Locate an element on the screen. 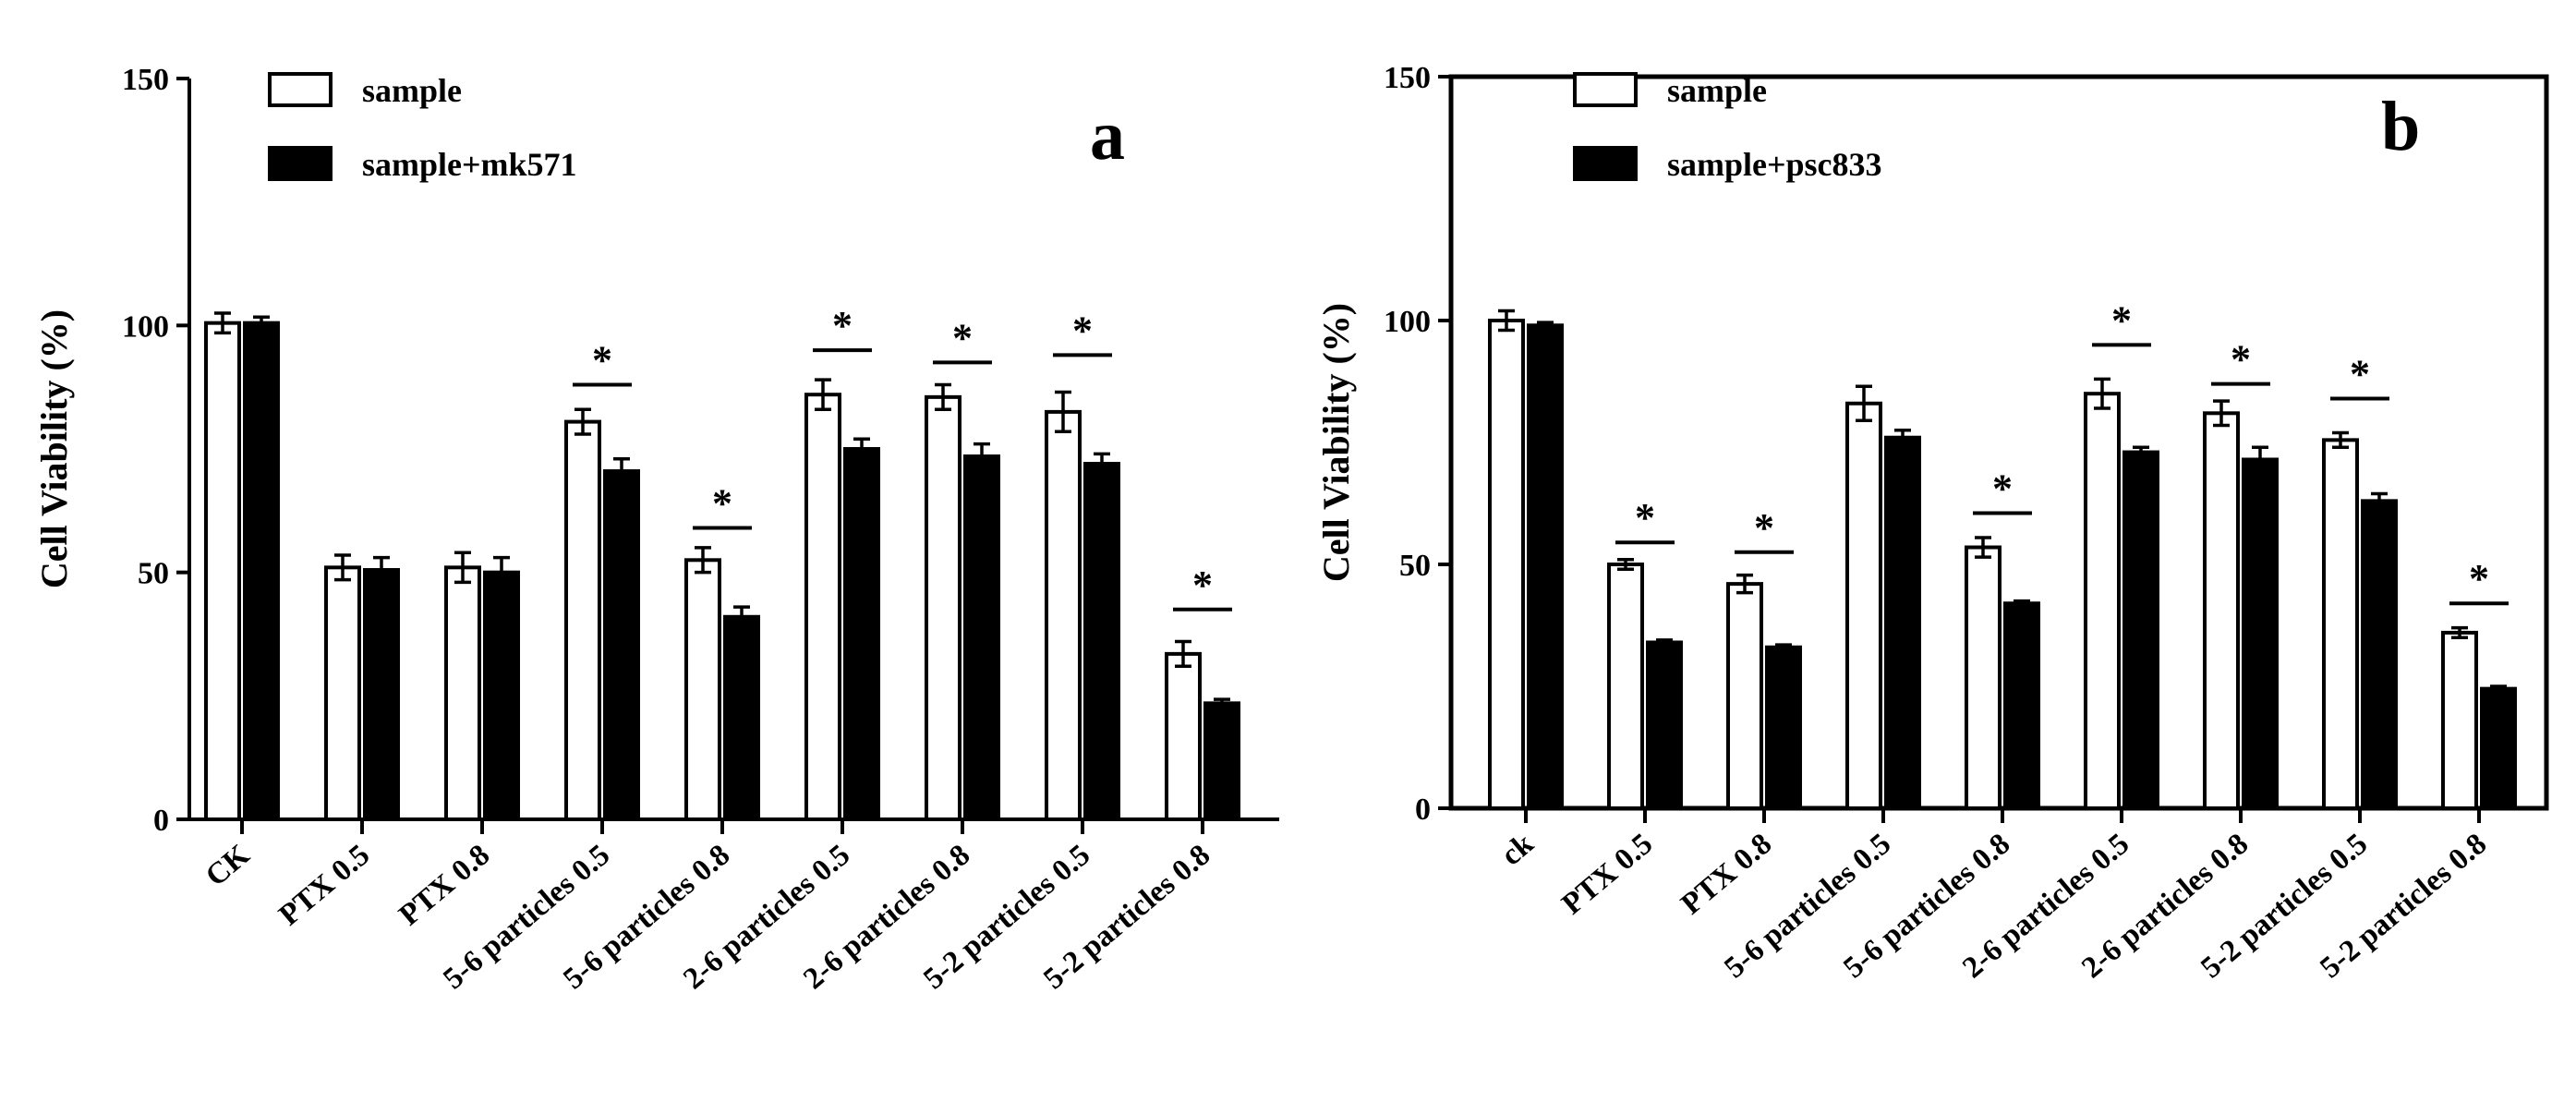 The image size is (2576, 1114). x-tick-label: CK is located at coordinates (228, 865).